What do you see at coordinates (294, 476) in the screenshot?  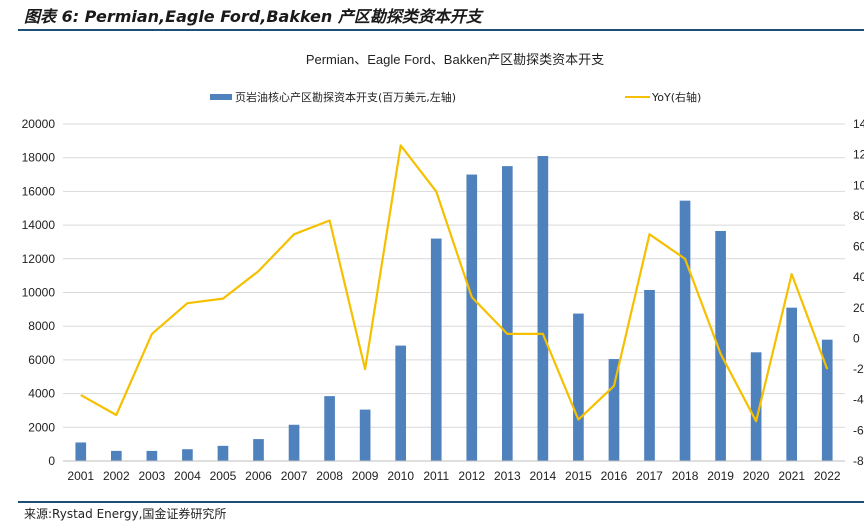 I see `x-tick-label: 2007` at bounding box center [294, 476].